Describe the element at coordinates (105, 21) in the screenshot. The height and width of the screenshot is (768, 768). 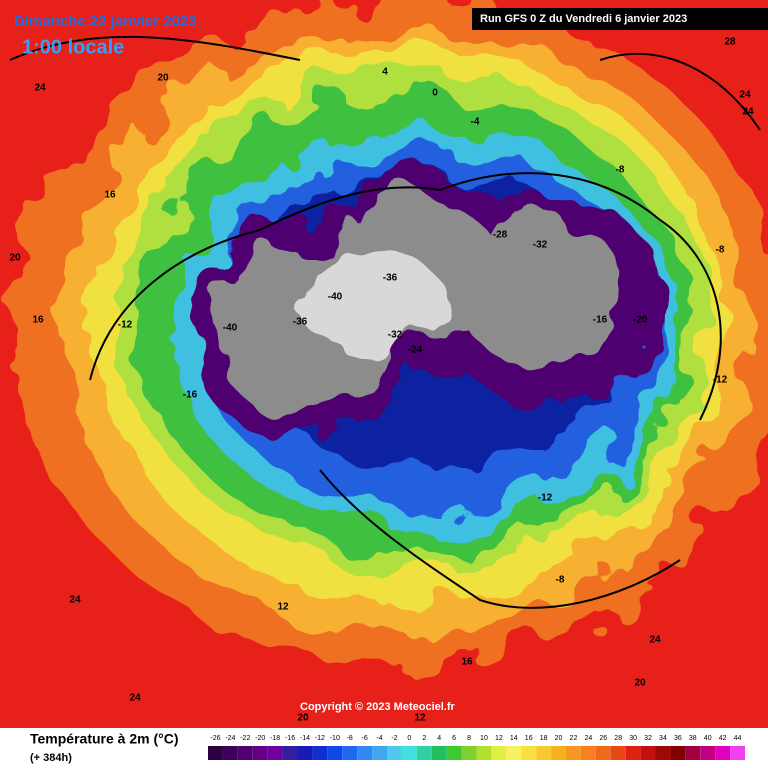
I see `map-date: Dimanche 22 janvier 2023` at that location.